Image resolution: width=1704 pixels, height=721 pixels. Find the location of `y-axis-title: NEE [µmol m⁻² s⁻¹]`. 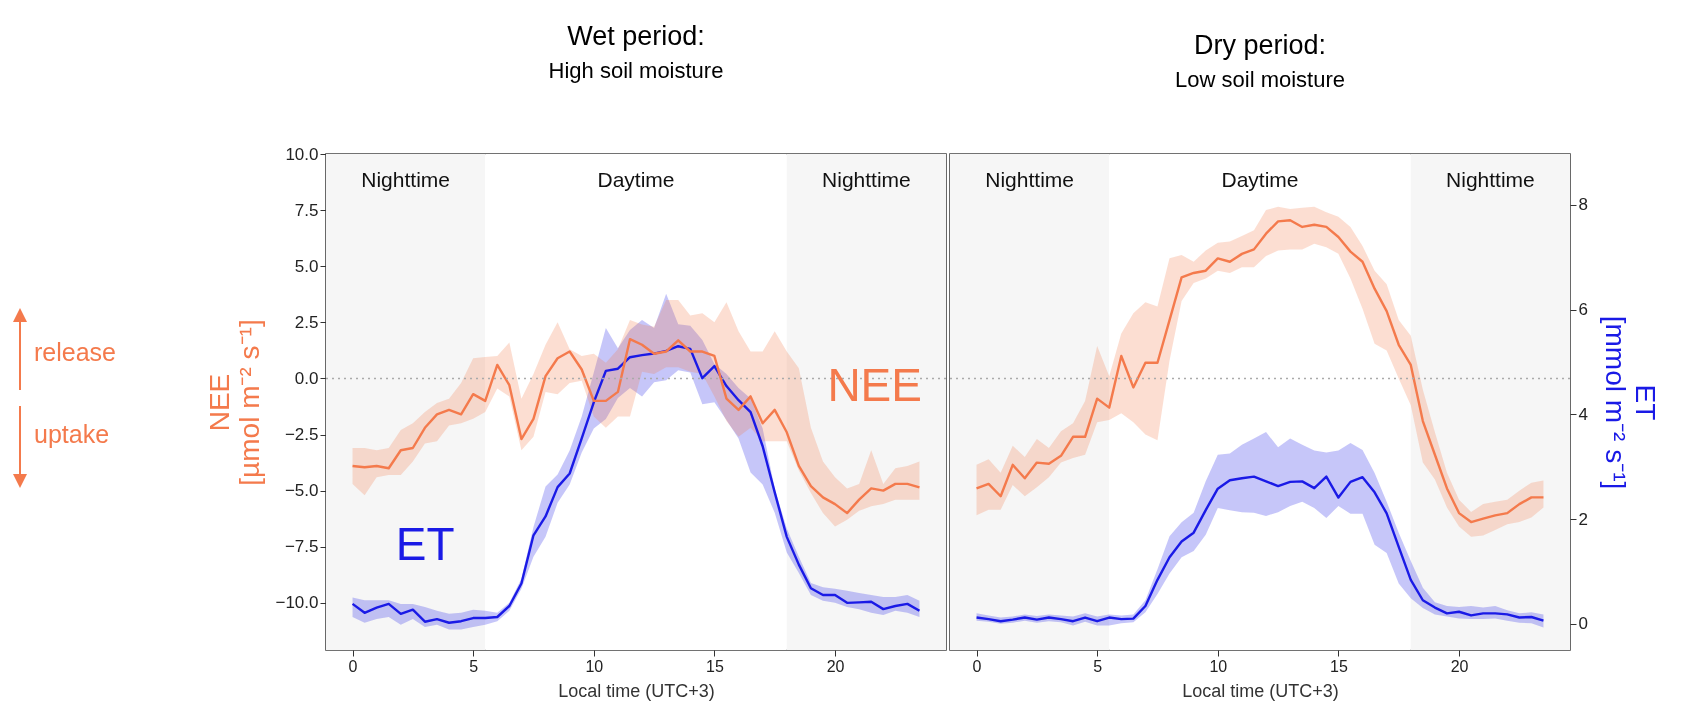

y-axis-title: NEE [µmol m⁻² s⁻¹] is located at coordinates (235, 402).